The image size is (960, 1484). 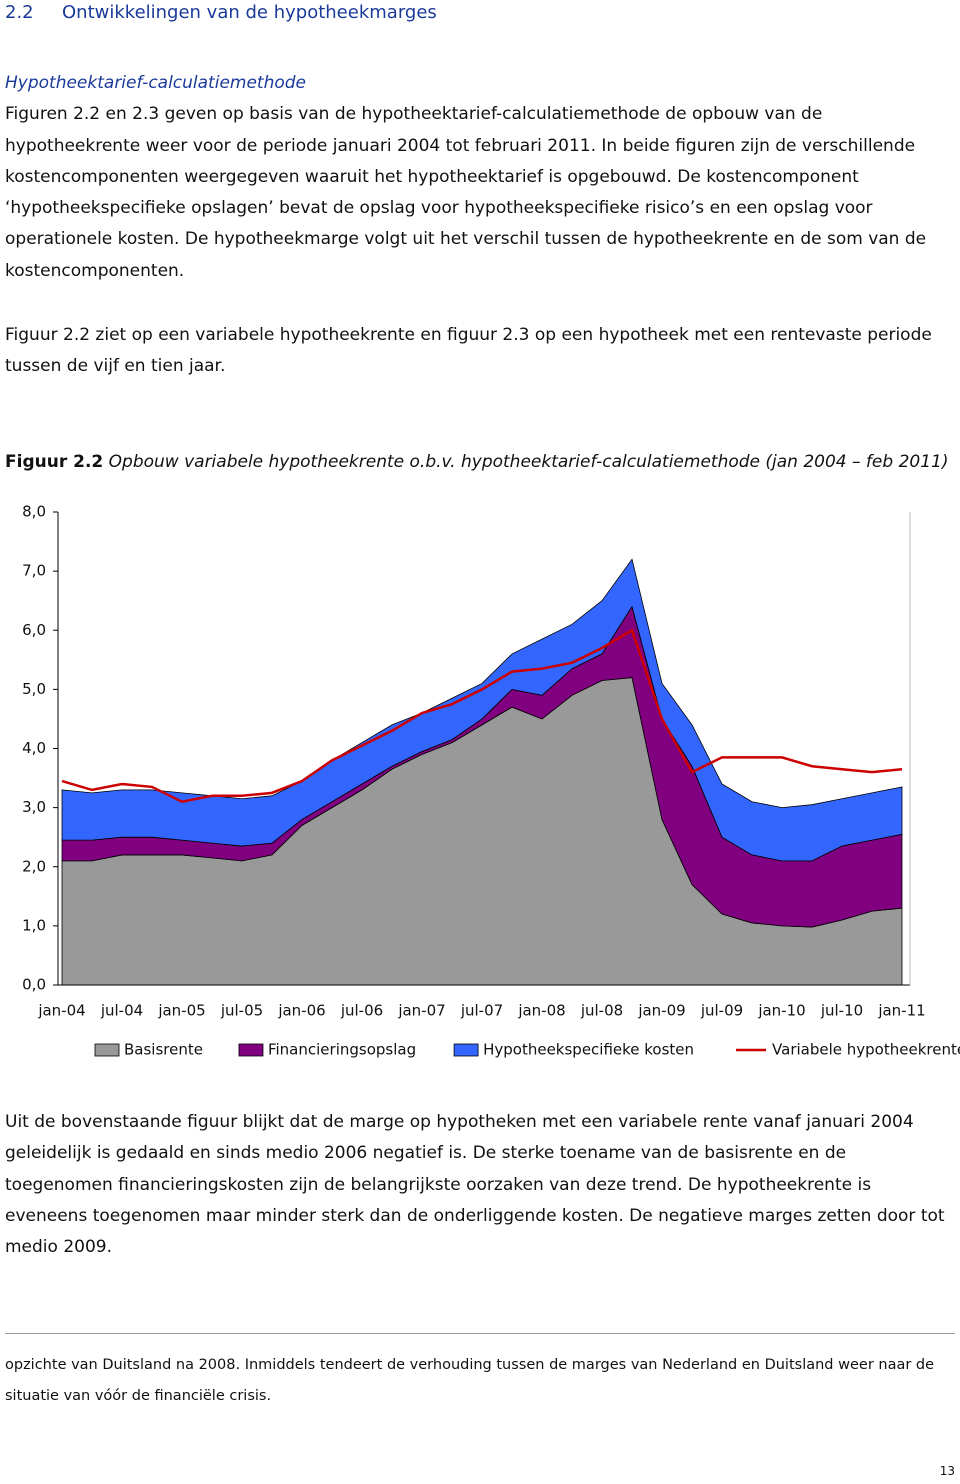 I want to click on x-tick-label: jul-07, so click(x=481, y=1011).